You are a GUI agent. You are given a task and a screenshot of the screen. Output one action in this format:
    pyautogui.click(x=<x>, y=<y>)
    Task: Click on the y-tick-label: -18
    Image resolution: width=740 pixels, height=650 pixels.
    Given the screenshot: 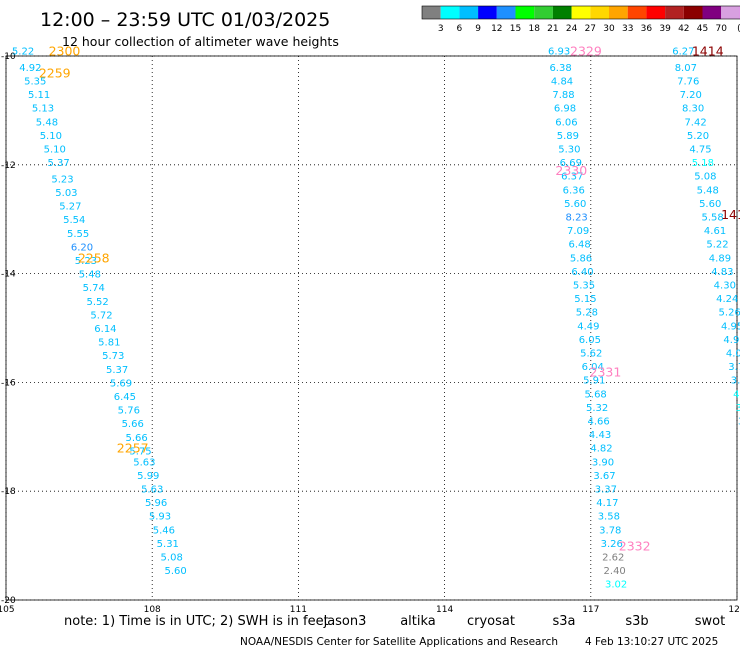 What is the action you would take?
    pyautogui.click(x=8, y=492)
    